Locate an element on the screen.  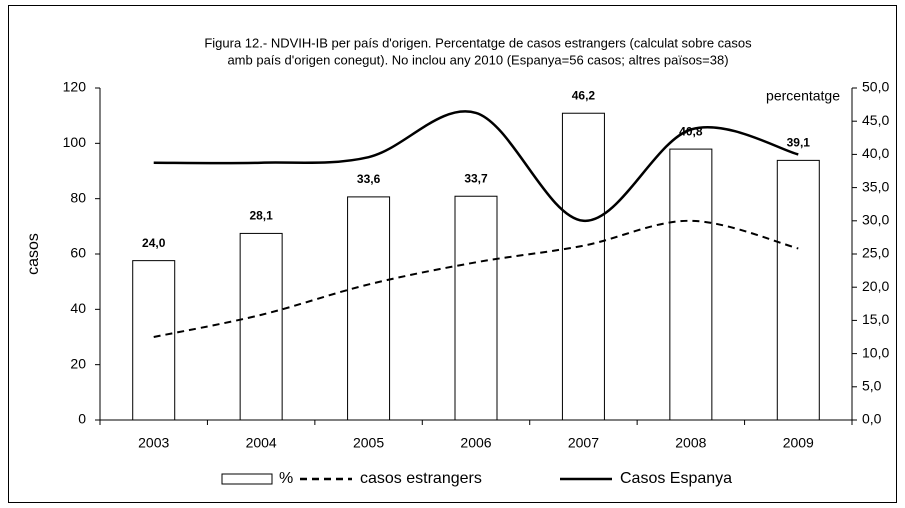
x-tick-label: 2008 is located at coordinates (690, 443).